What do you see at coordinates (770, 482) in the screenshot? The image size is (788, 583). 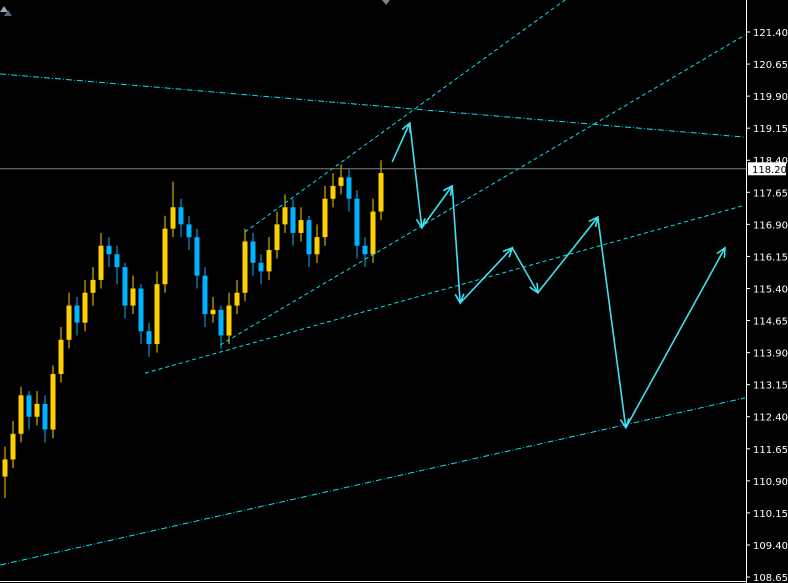 I see `y-tick-label: 110.90` at bounding box center [770, 482].